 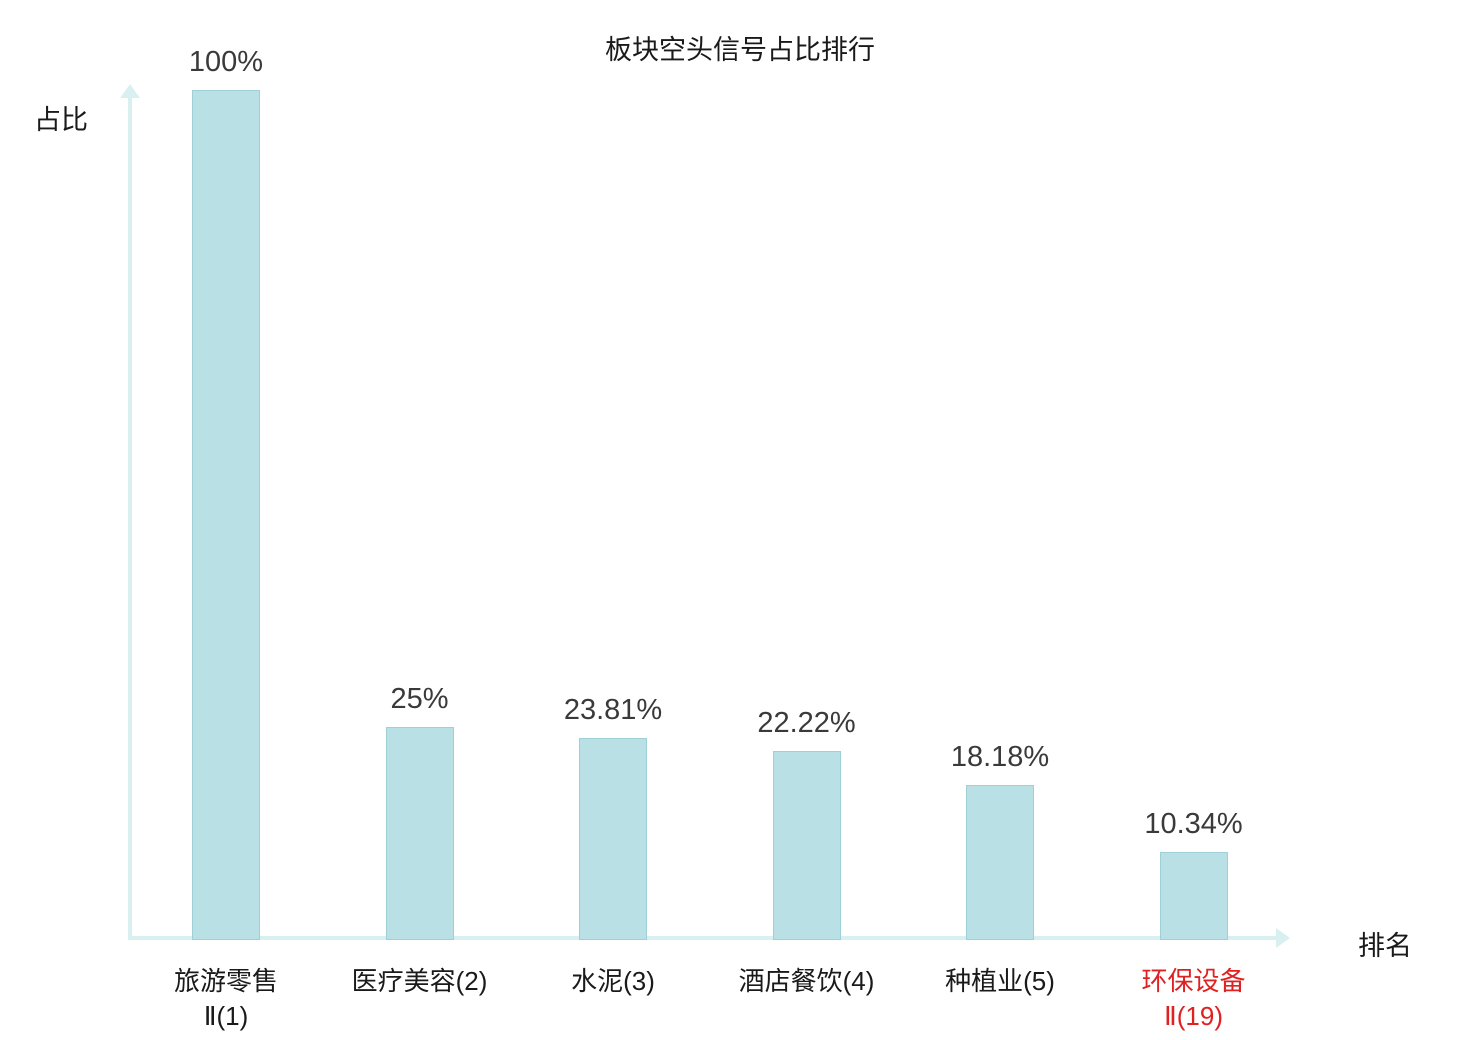 What do you see at coordinates (226, 62) in the screenshot?
I see `bar-value-label: 100%` at bounding box center [226, 62].